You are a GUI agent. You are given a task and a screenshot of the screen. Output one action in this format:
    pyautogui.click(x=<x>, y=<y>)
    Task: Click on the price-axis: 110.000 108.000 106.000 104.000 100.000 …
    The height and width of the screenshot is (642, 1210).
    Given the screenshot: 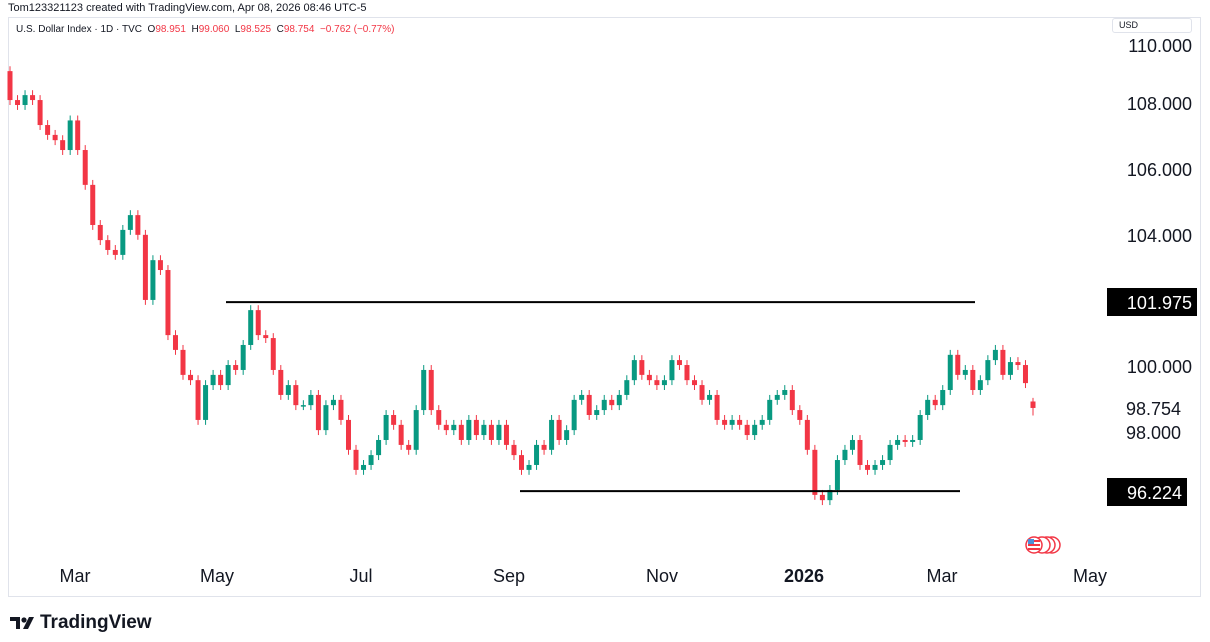 What is the action you would take?
    pyautogui.click(x=1152, y=271)
    